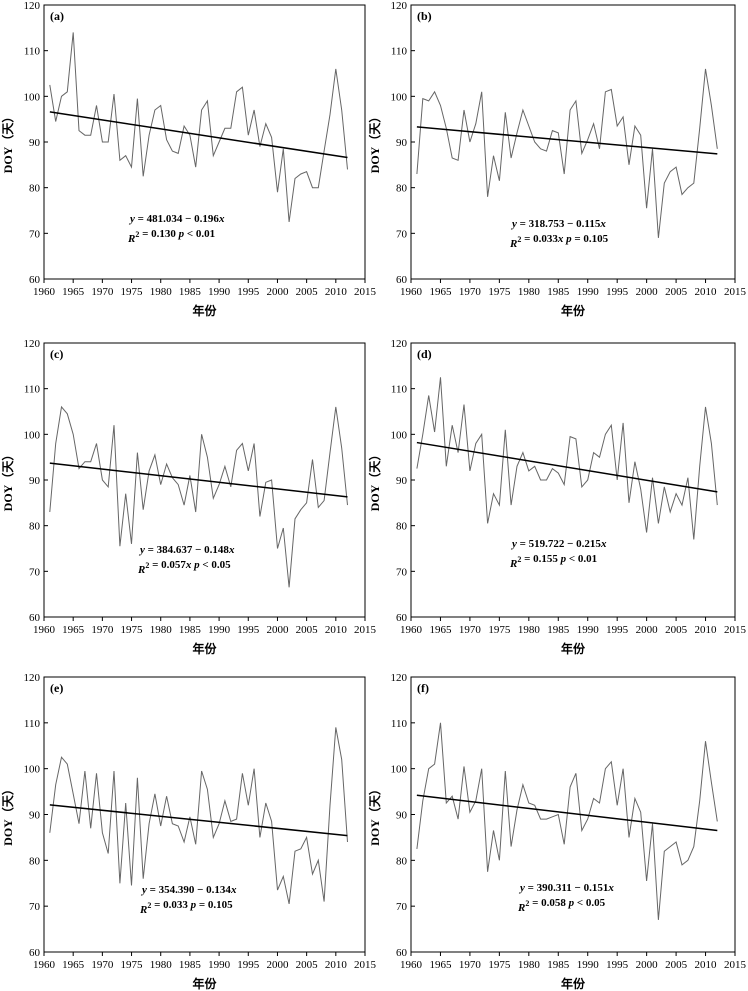  Describe the element at coordinates (186, 550) in the screenshot. I see `regression-equation: y = 384.637 − 0.148x` at that location.